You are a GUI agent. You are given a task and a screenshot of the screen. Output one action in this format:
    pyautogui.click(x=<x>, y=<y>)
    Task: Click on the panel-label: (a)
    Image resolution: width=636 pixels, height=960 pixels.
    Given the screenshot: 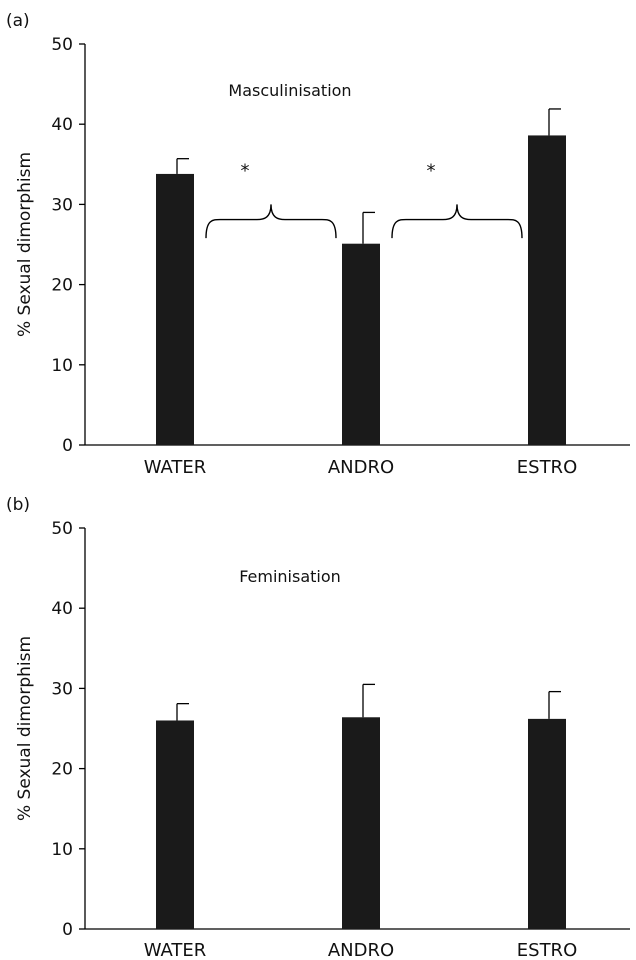 What is the action you would take?
    pyautogui.click(x=18, y=21)
    